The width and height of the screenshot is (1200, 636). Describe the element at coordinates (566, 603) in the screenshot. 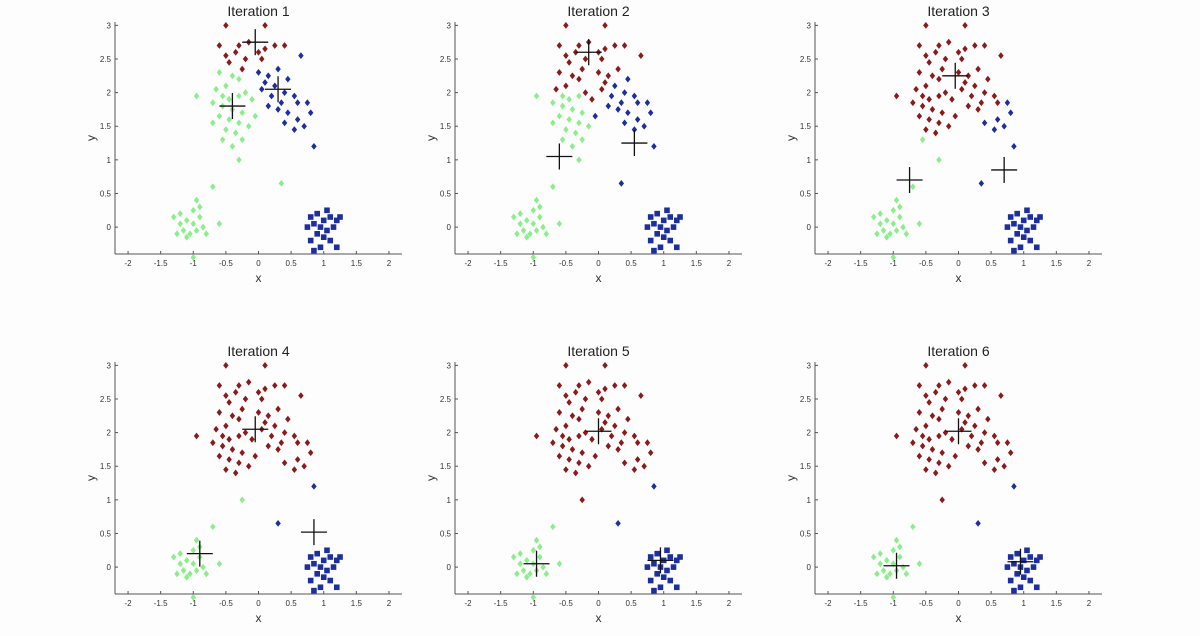

I see `x-tick-label: -0.5` at that location.